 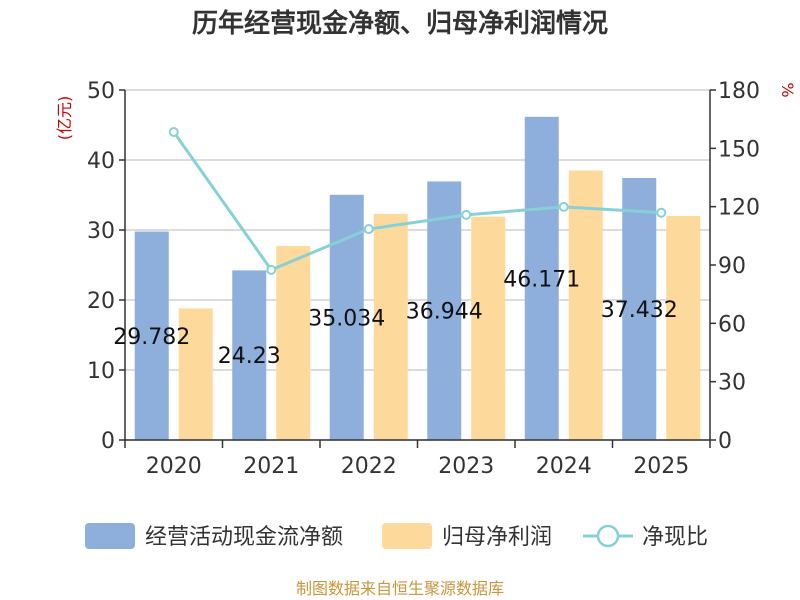 What do you see at coordinates (739, 91) in the screenshot?
I see `right-tick-label: 180` at bounding box center [739, 91].